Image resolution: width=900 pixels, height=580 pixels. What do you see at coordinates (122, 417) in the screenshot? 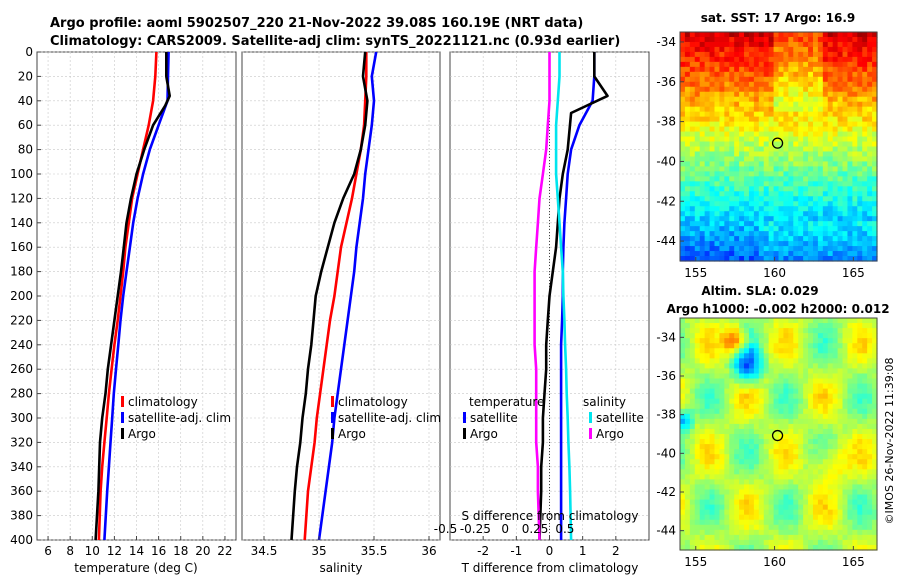
I see `legend-swatch-satellite-adj-clim` at bounding box center [122, 417].